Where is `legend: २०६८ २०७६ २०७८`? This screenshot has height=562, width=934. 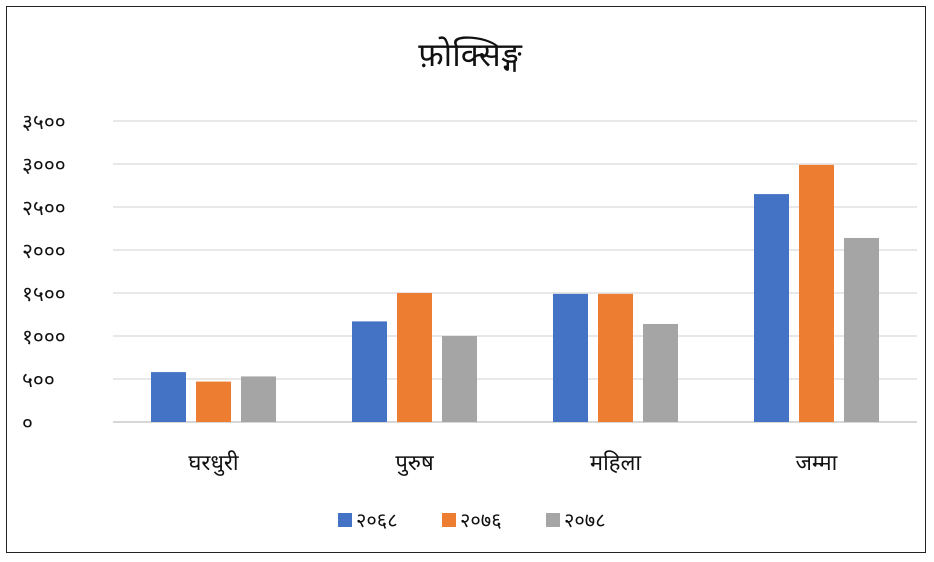
legend: २०६८ २०७६ २०७८ is located at coordinates (472, 520).